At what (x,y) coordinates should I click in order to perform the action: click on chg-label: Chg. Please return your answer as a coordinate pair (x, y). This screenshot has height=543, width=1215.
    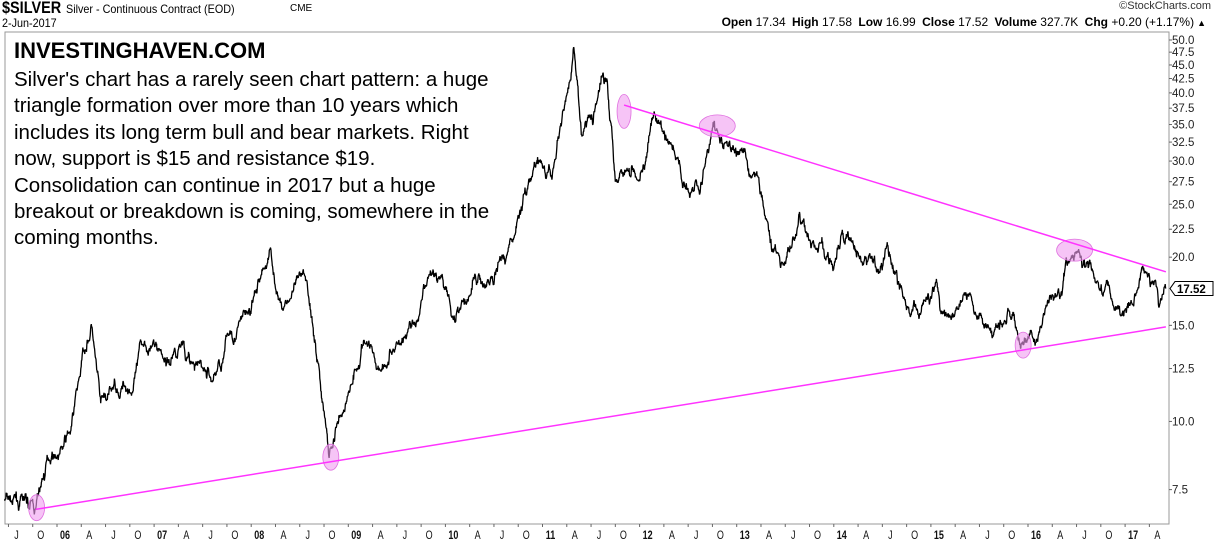
    Looking at the image, I should click on (1096, 22).